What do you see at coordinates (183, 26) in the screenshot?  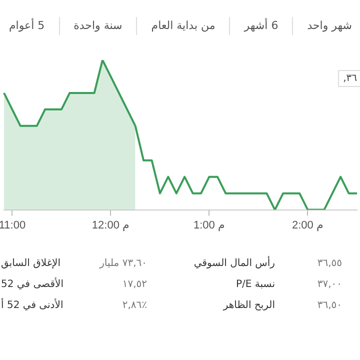 I see `text: من بداية العام` at bounding box center [183, 26].